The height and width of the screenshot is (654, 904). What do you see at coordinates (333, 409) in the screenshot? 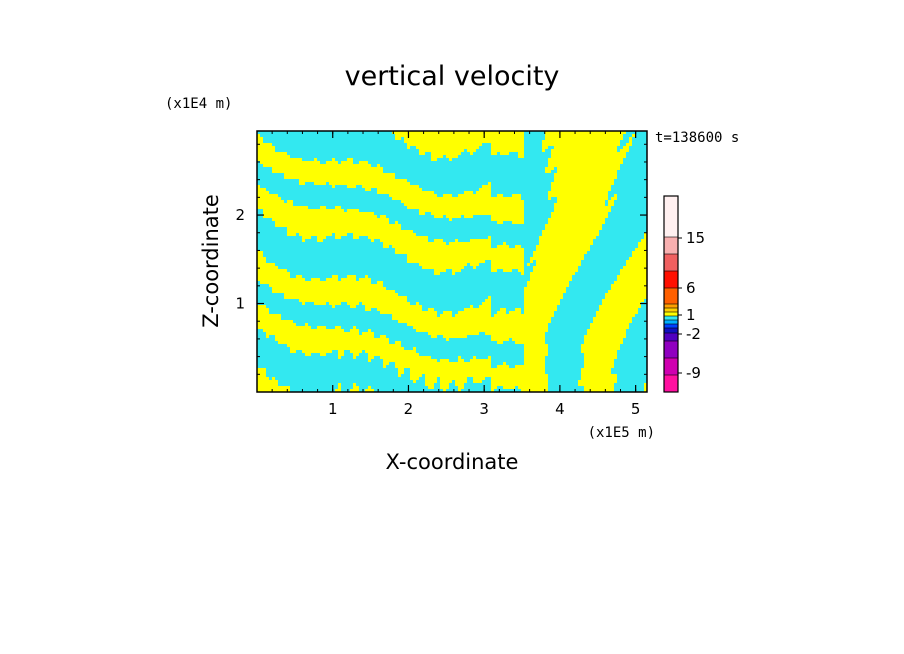
I see `x-tick-label: 1` at bounding box center [333, 409].